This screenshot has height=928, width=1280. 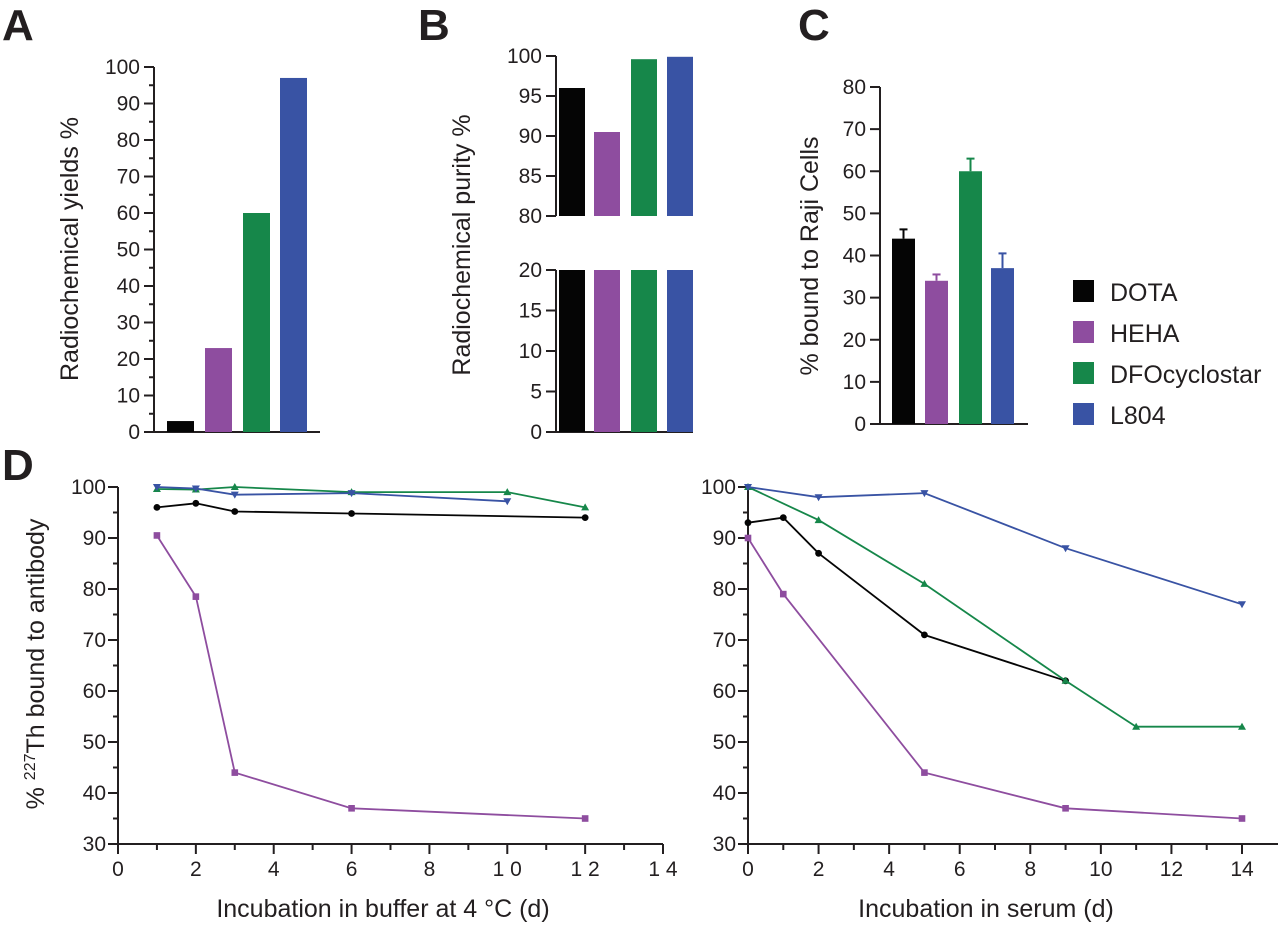 I want to click on panel-letter-c: C, so click(x=814, y=25).